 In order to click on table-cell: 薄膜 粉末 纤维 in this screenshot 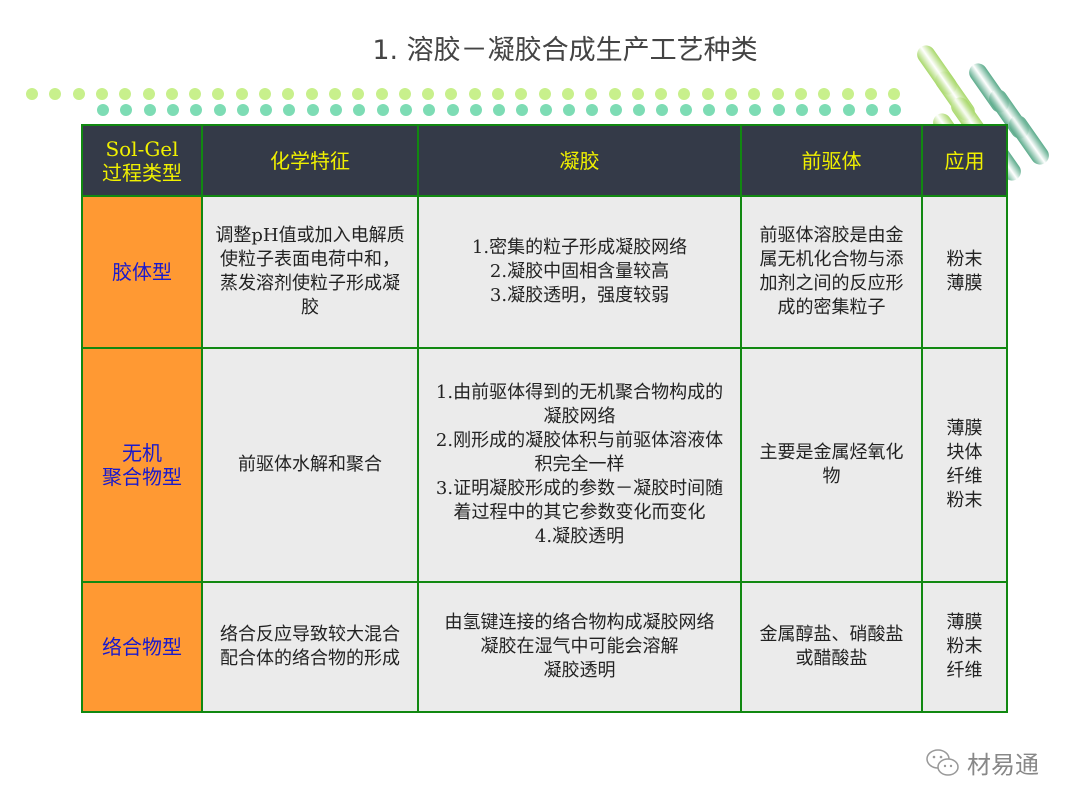, I will do `click(964, 647)`.